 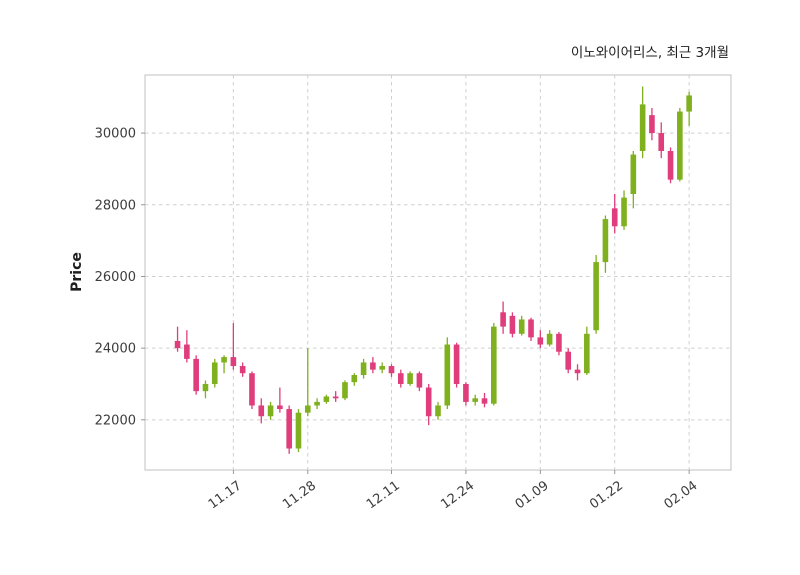 What do you see at coordinates (642, 127) in the screenshot?
I see `candle-body-01.25` at bounding box center [642, 127].